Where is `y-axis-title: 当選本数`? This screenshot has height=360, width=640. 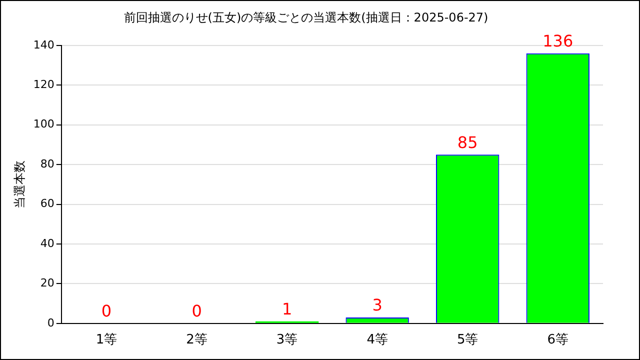 y-axis-title: 当選本数 is located at coordinates (19, 184).